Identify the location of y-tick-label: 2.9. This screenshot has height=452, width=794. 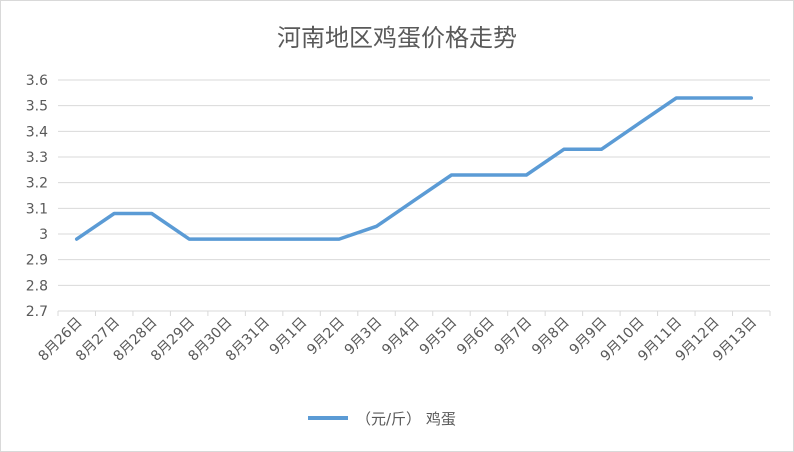
(37, 261).